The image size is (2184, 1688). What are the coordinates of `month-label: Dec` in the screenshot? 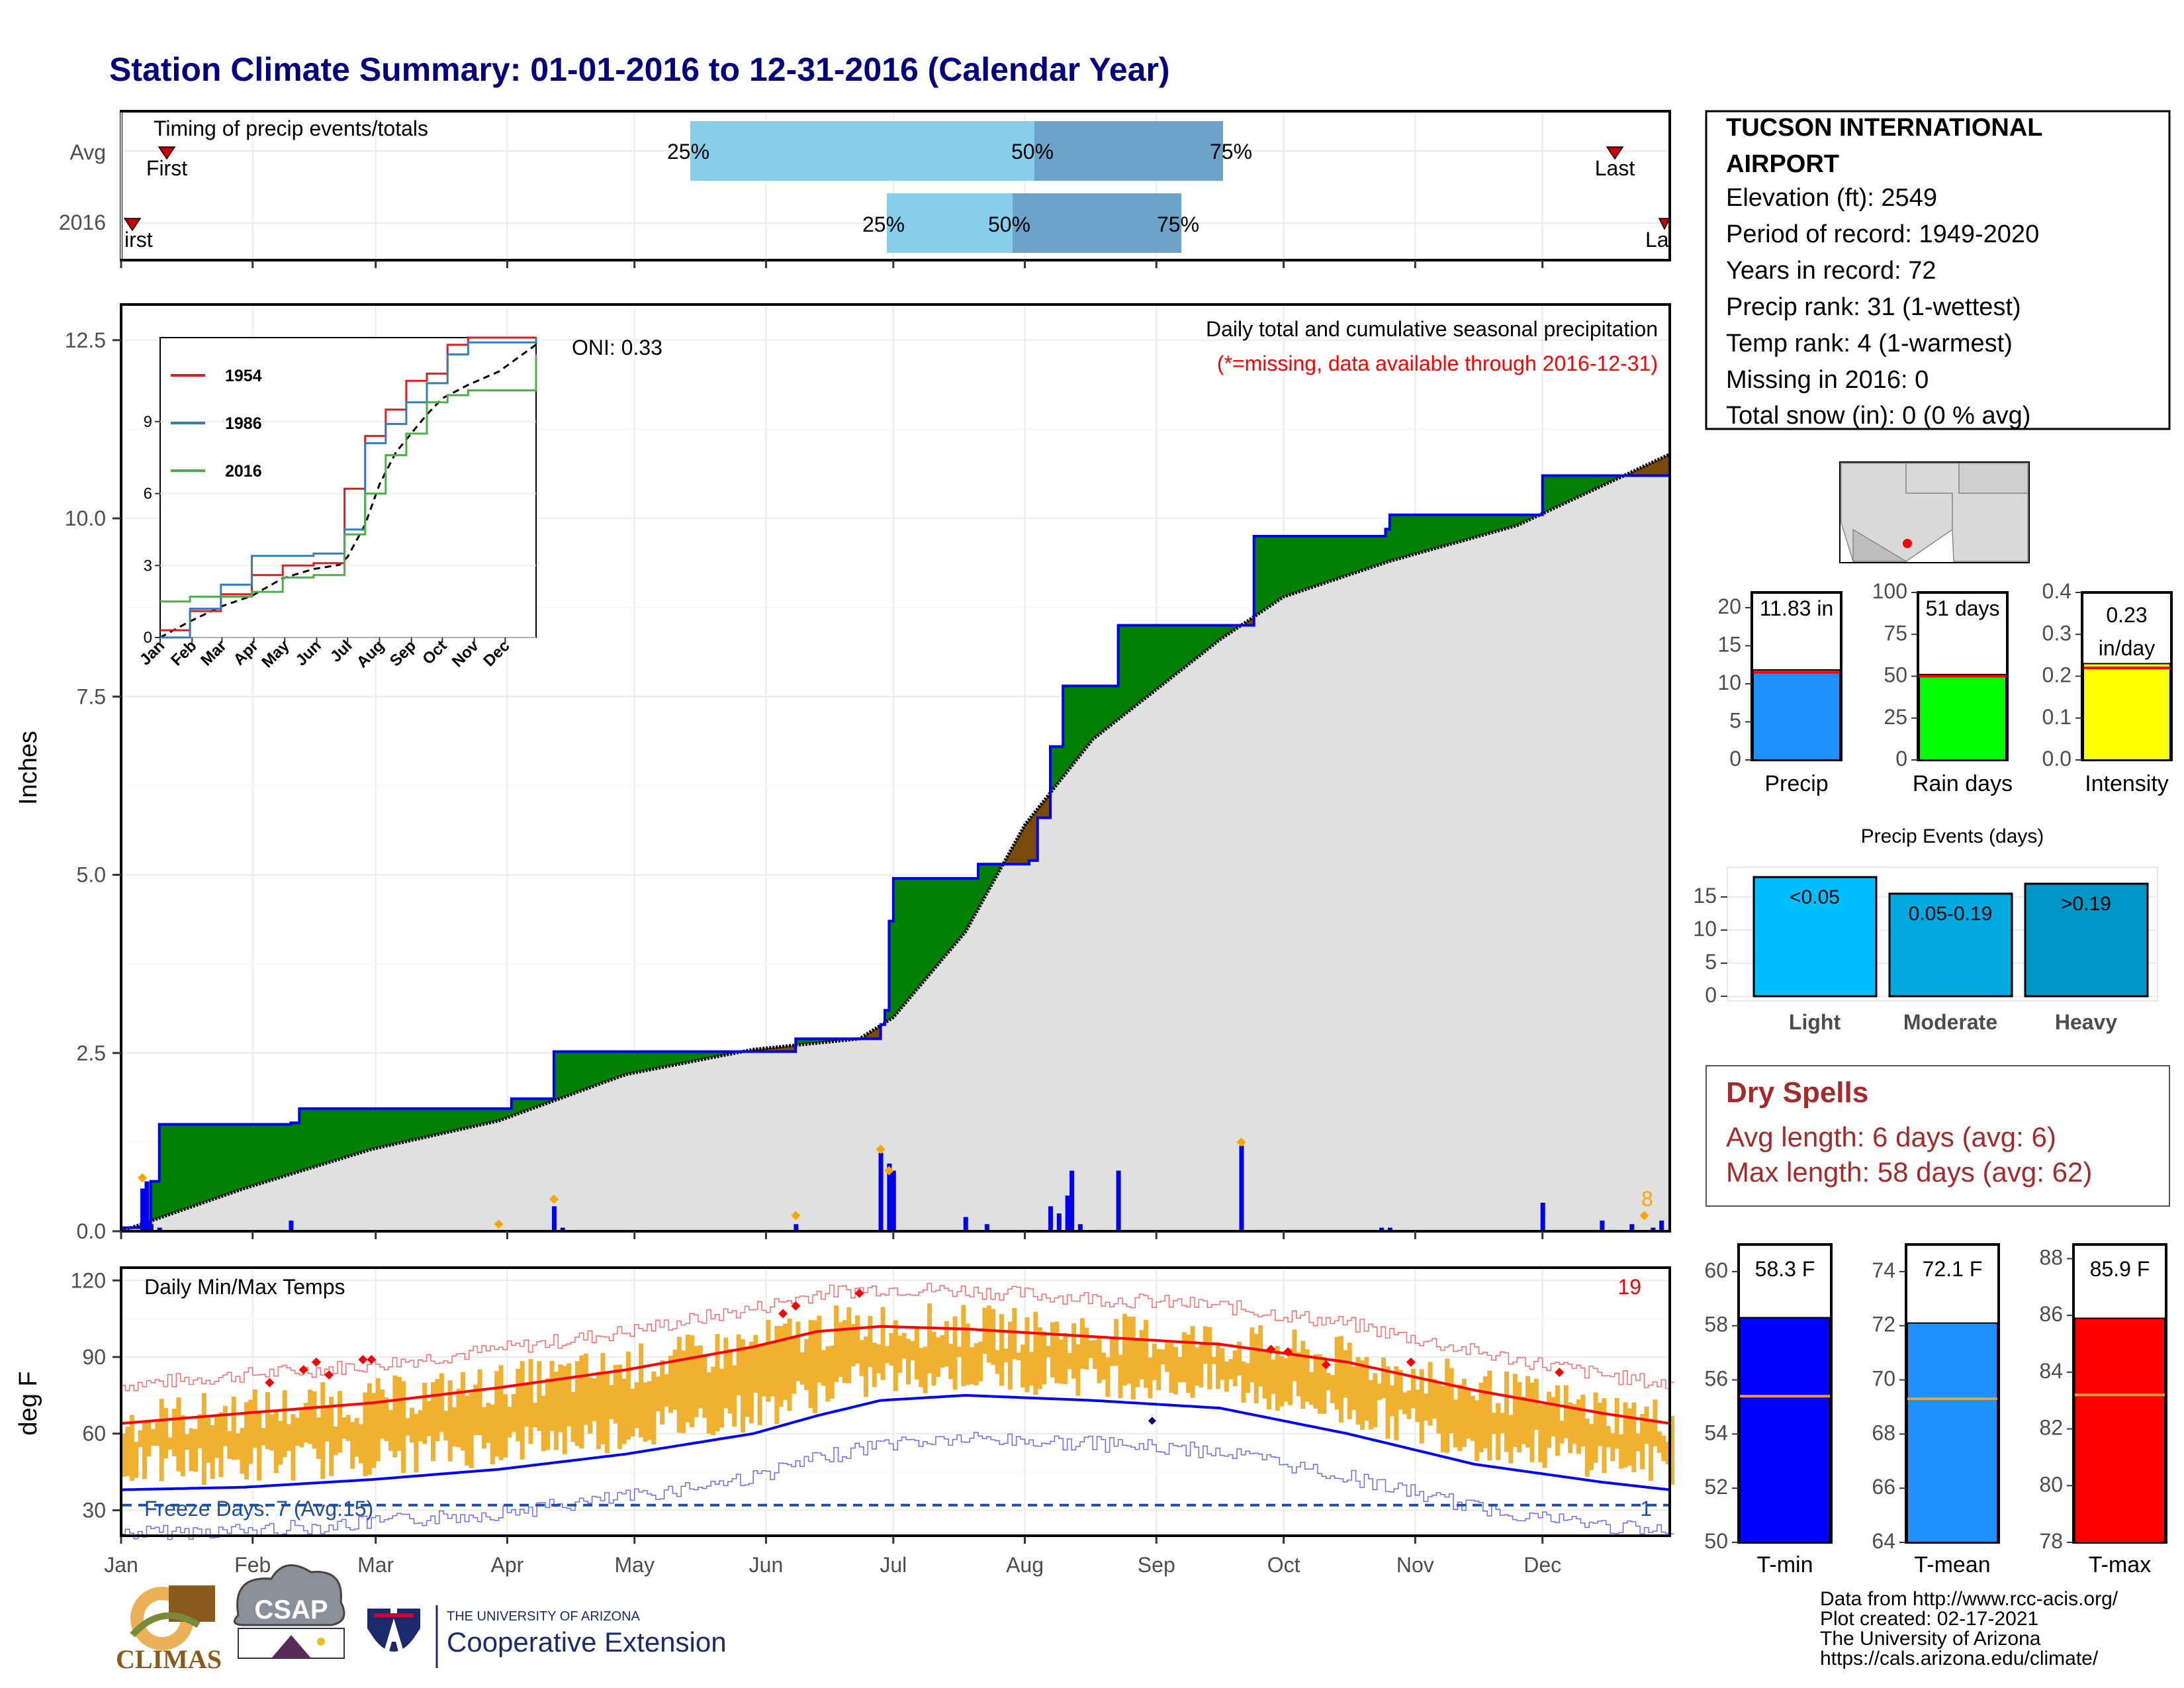 It's located at (1542, 1565).